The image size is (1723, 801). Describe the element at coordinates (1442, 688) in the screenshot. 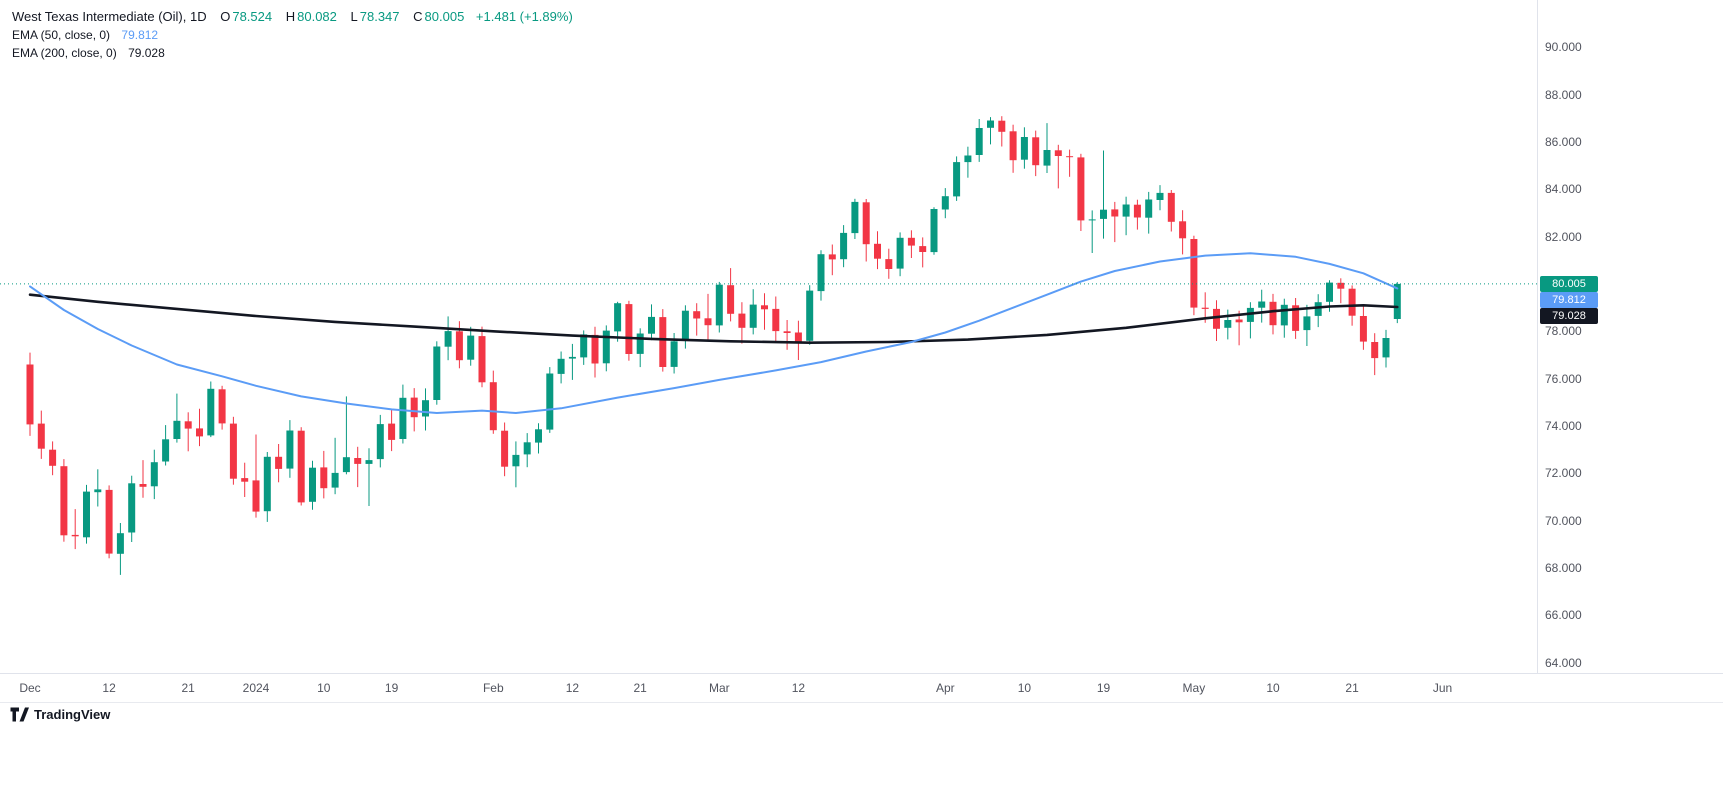

I see `time-tick-label: Jun` at that location.